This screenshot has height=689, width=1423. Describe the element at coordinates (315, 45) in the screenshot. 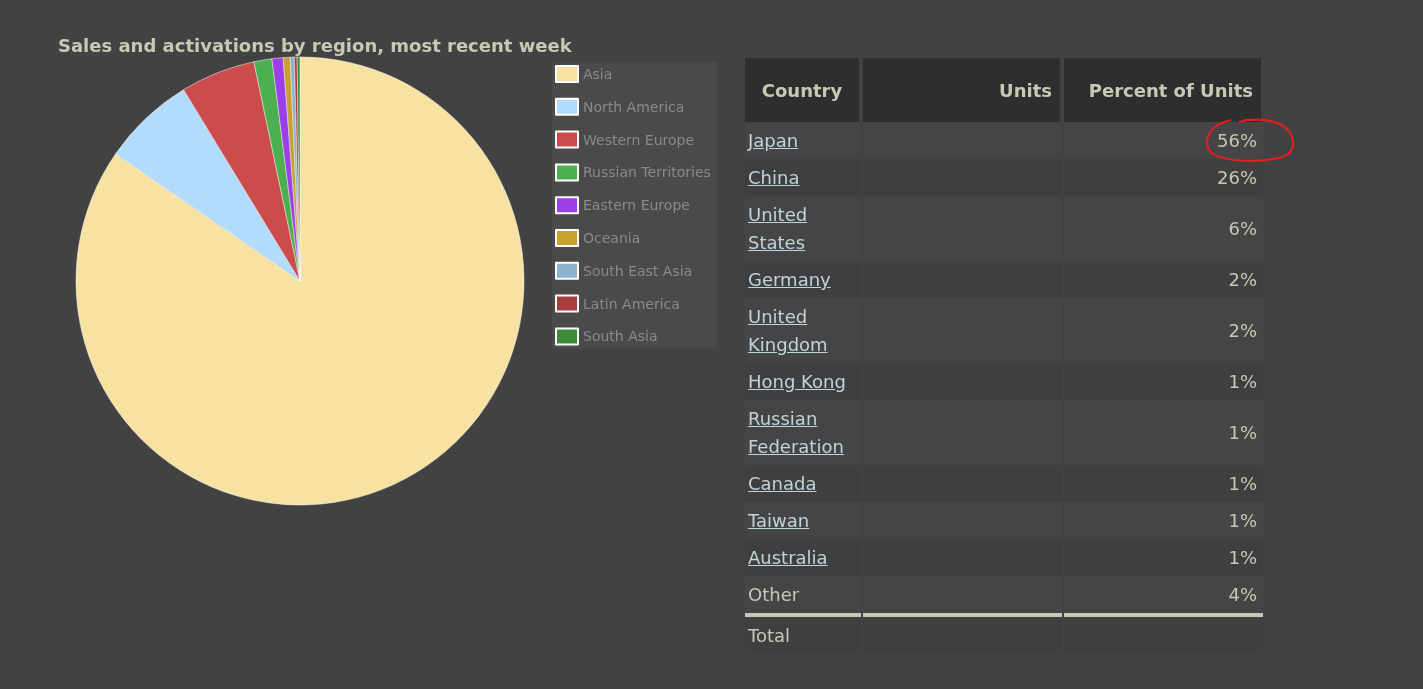

I see `chart-title: Sales and activations by region, most recent week` at that location.